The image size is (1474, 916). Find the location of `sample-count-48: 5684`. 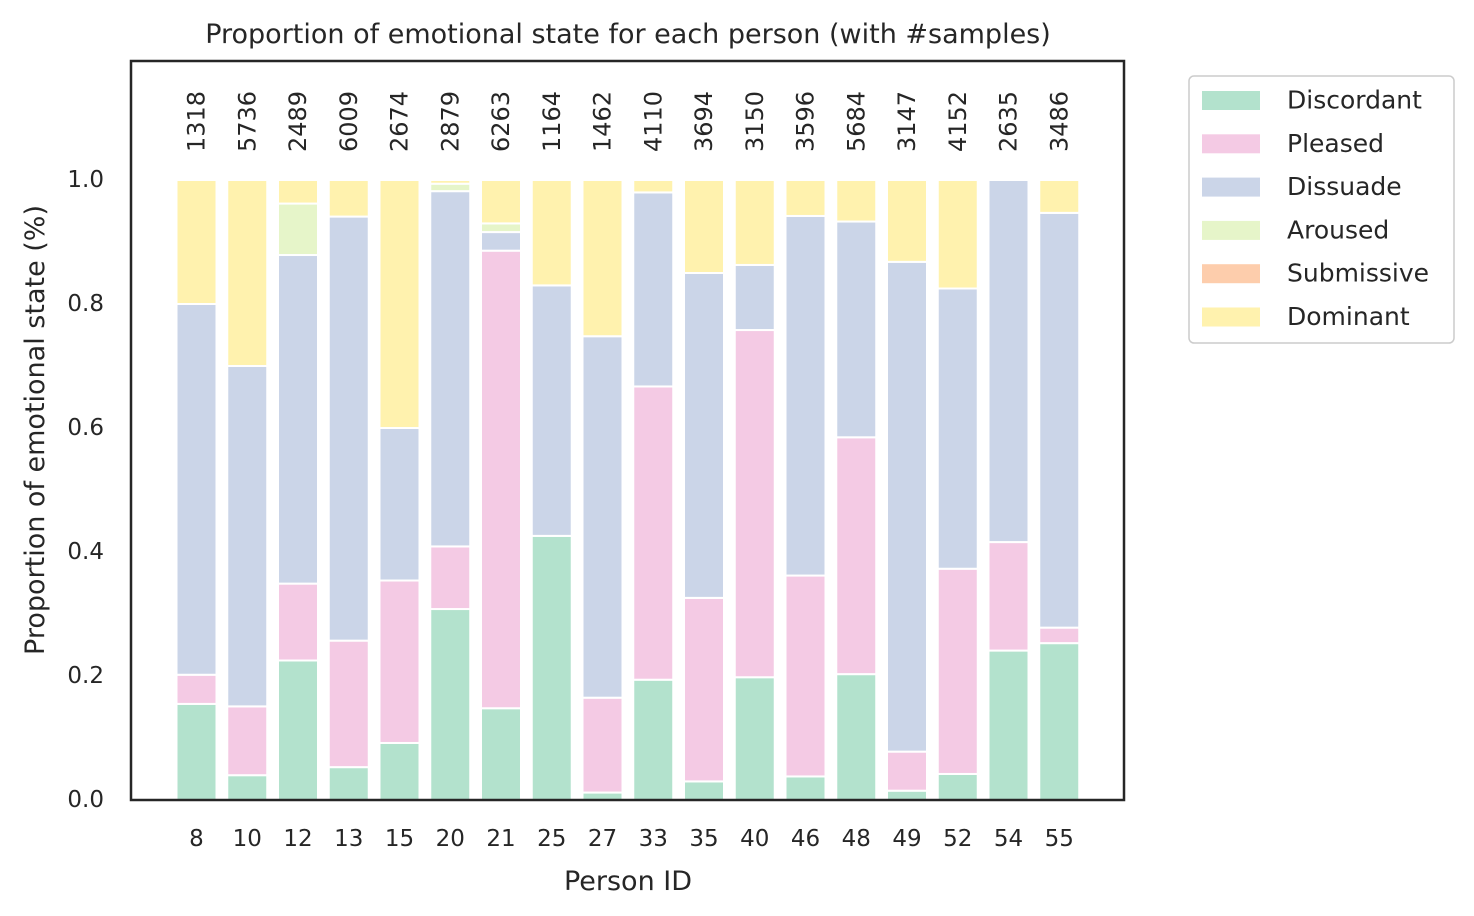

sample-count-48: 5684 is located at coordinates (856, 121).